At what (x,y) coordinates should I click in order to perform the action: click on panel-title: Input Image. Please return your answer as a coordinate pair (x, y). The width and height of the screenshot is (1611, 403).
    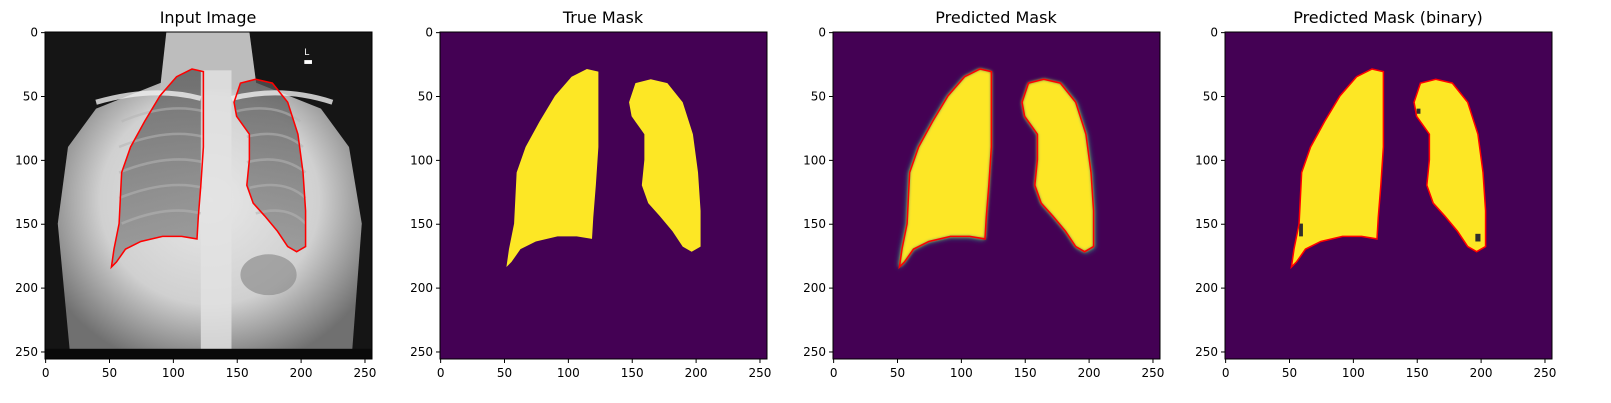
    Looking at the image, I should click on (208, 17).